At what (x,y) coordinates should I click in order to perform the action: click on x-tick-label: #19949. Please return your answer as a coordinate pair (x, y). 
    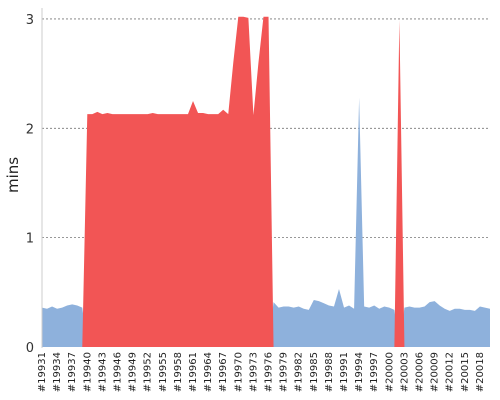
    Looking at the image, I should click on (133, 372).